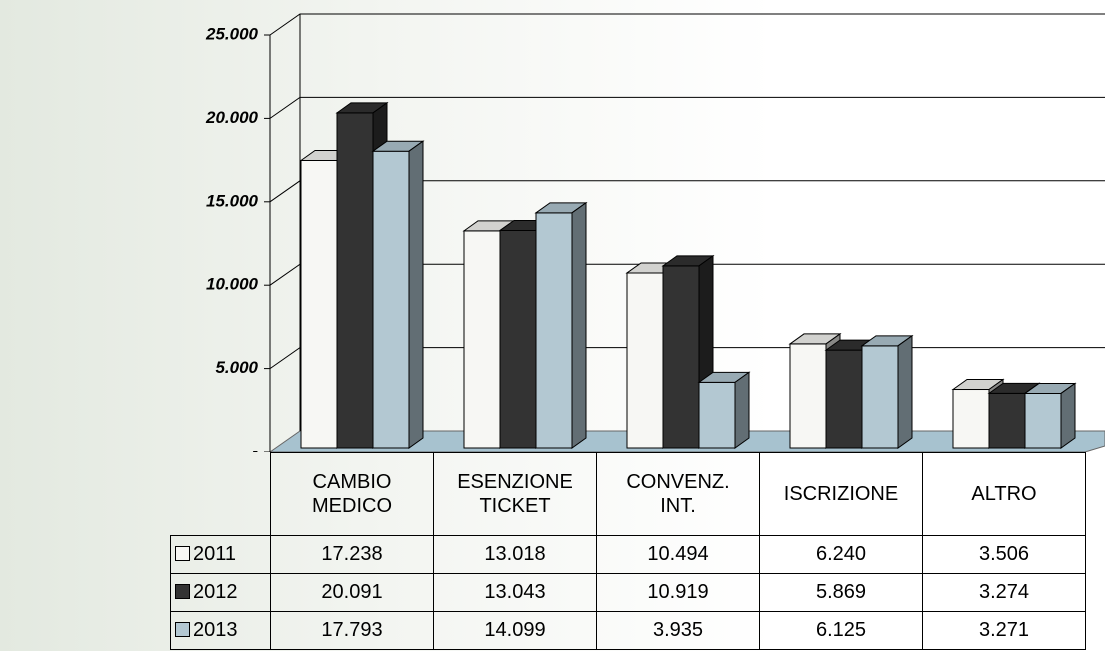 Image resolution: width=1105 pixels, height=651 pixels. Describe the element at coordinates (1004, 494) in the screenshot. I see `category-label: ALTRO` at that location.